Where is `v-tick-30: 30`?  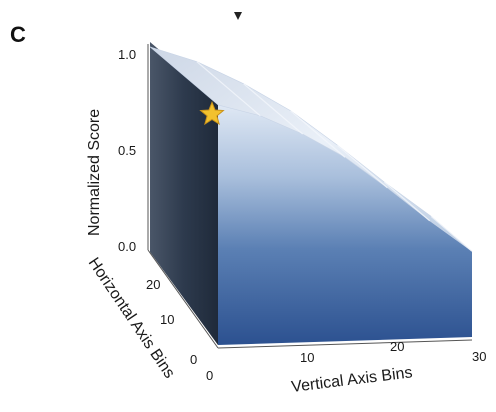 v-tick-30: 30 is located at coordinates (479, 356).